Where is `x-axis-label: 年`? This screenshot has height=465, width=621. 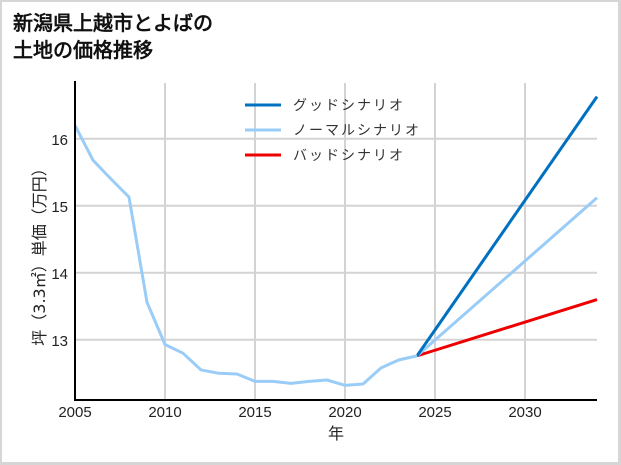
x-axis-label: 年 is located at coordinates (336, 433).